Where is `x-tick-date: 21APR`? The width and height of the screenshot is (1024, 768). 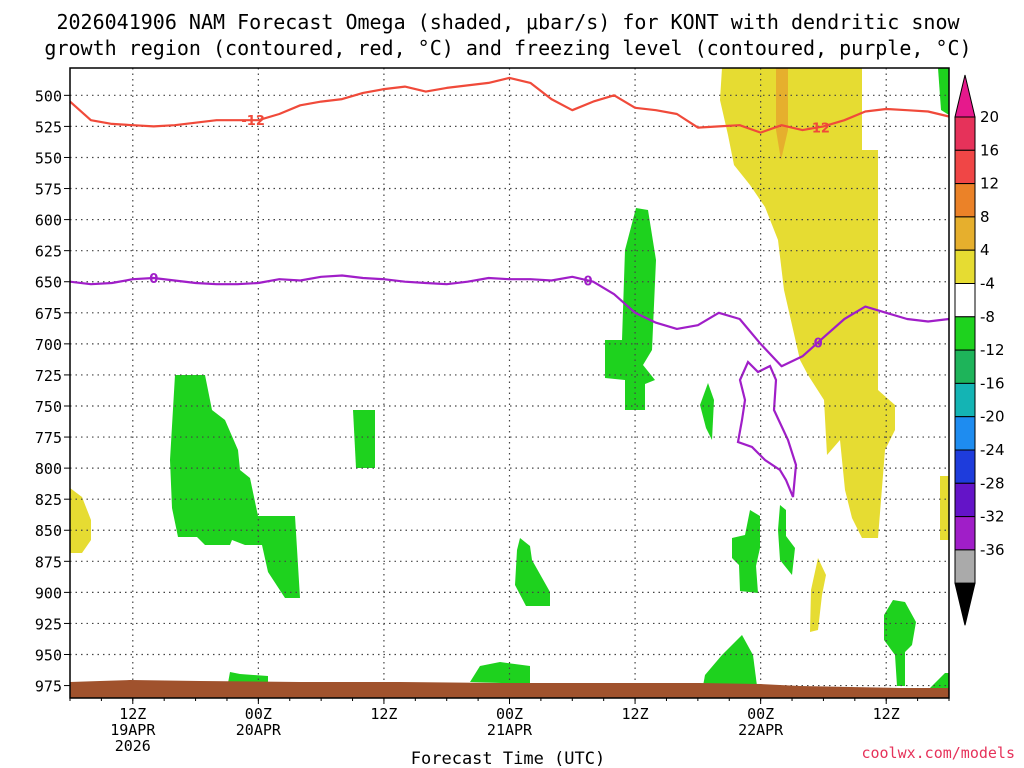
x-tick-date: 21APR is located at coordinates (510, 730).